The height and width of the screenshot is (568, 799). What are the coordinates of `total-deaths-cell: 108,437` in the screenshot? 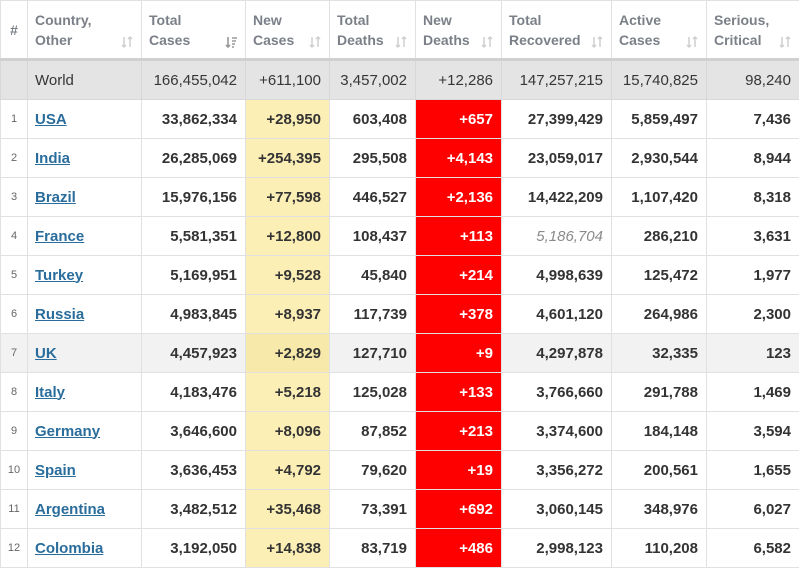 It's located at (373, 236).